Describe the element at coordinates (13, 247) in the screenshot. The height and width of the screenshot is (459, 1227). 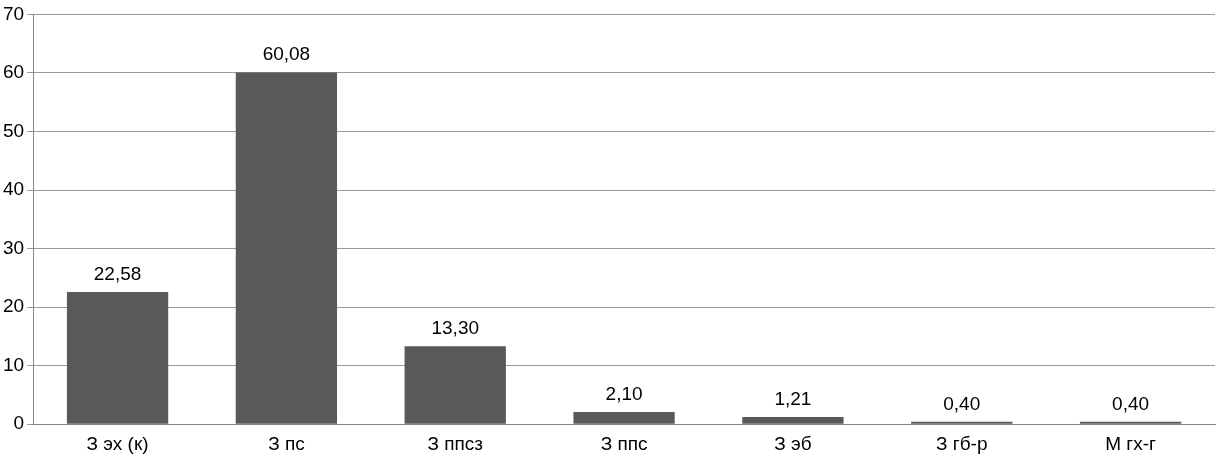
I see `y-tick-label: 30` at that location.